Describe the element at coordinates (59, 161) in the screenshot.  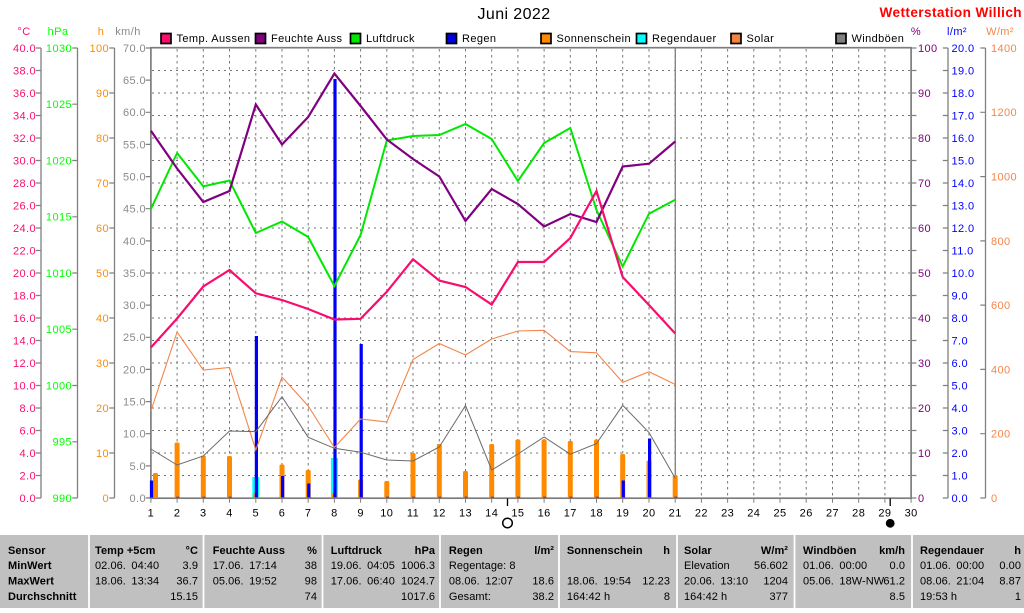
I see `svg-text: 1020` at that location.